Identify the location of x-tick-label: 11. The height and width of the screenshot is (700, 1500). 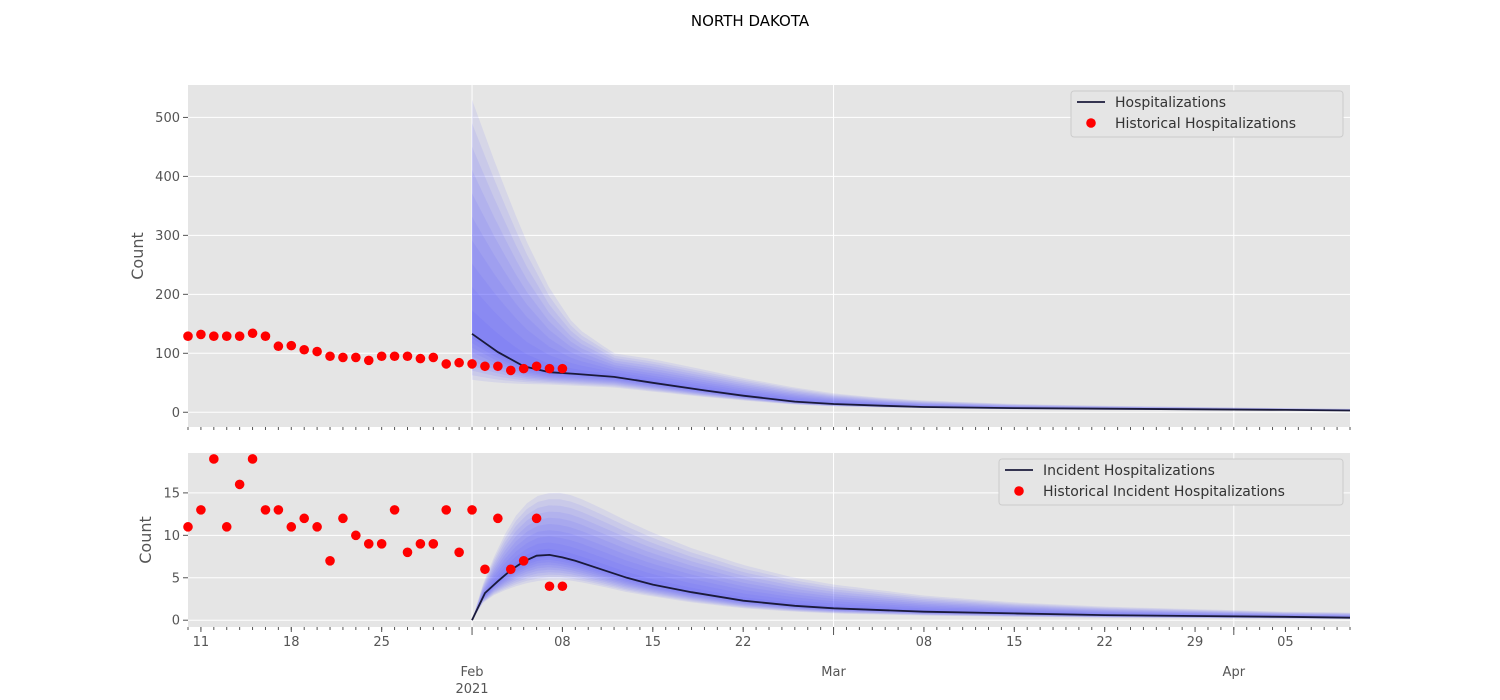
(201, 642).